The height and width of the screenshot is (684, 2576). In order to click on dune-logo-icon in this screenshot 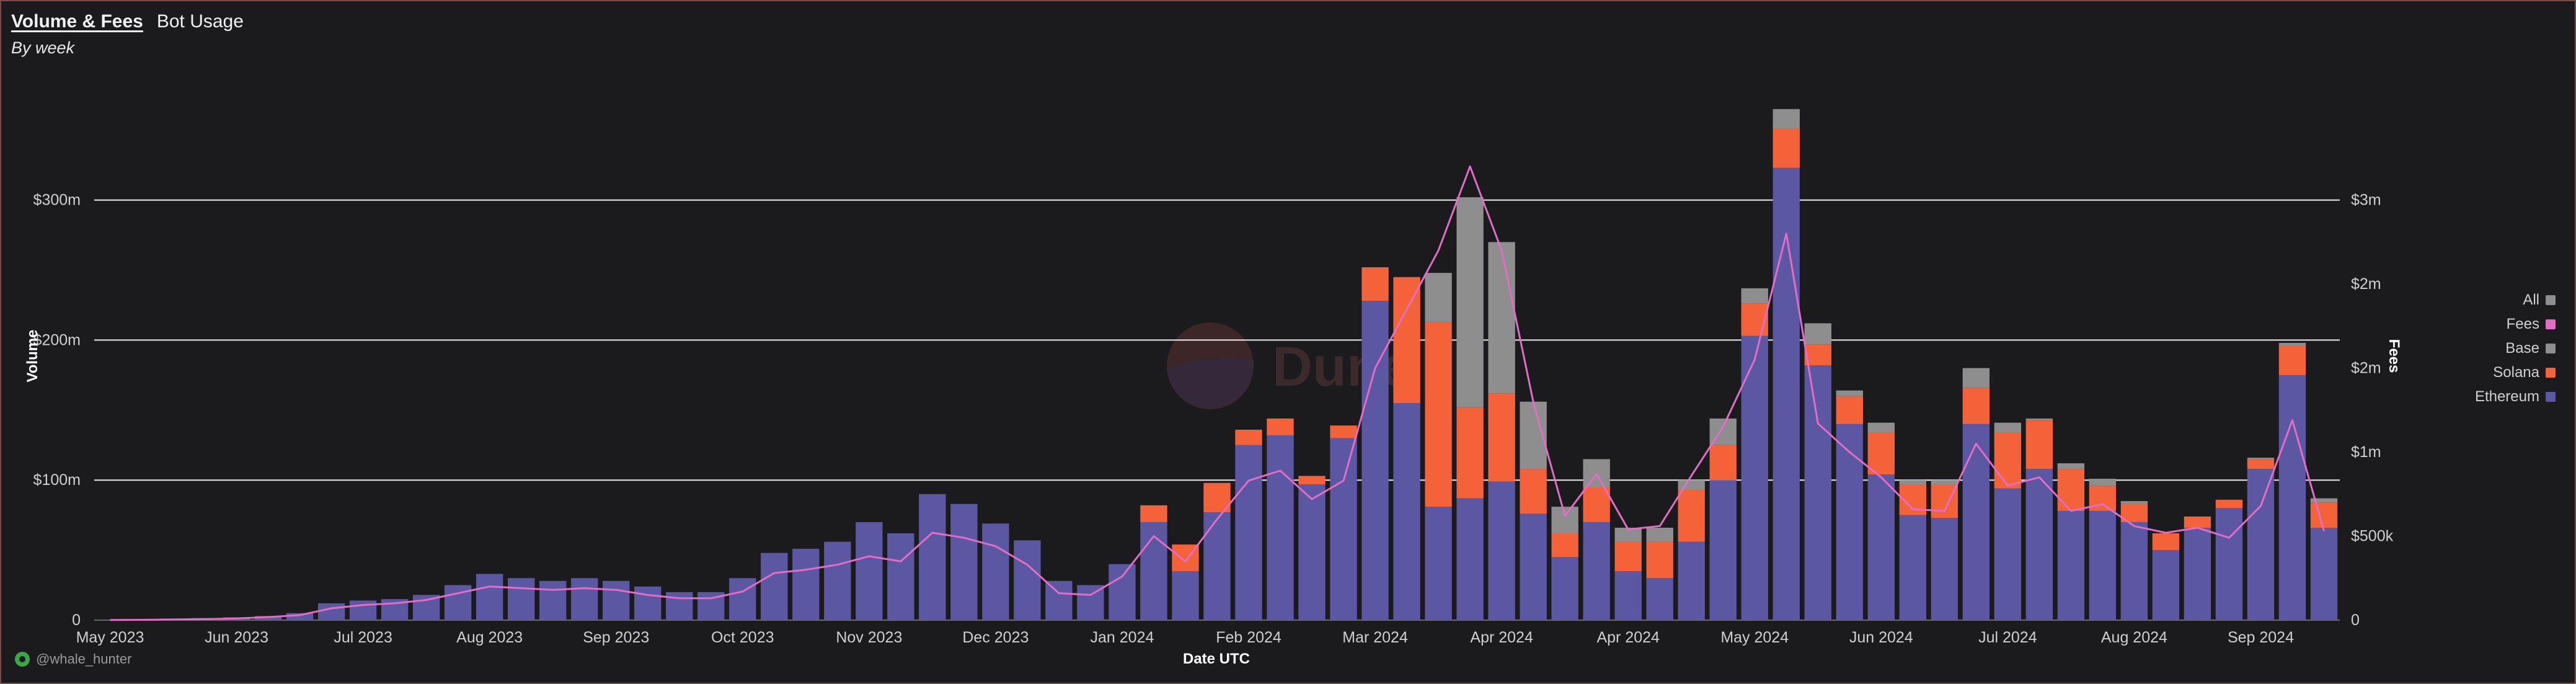, I will do `click(22, 659)`.